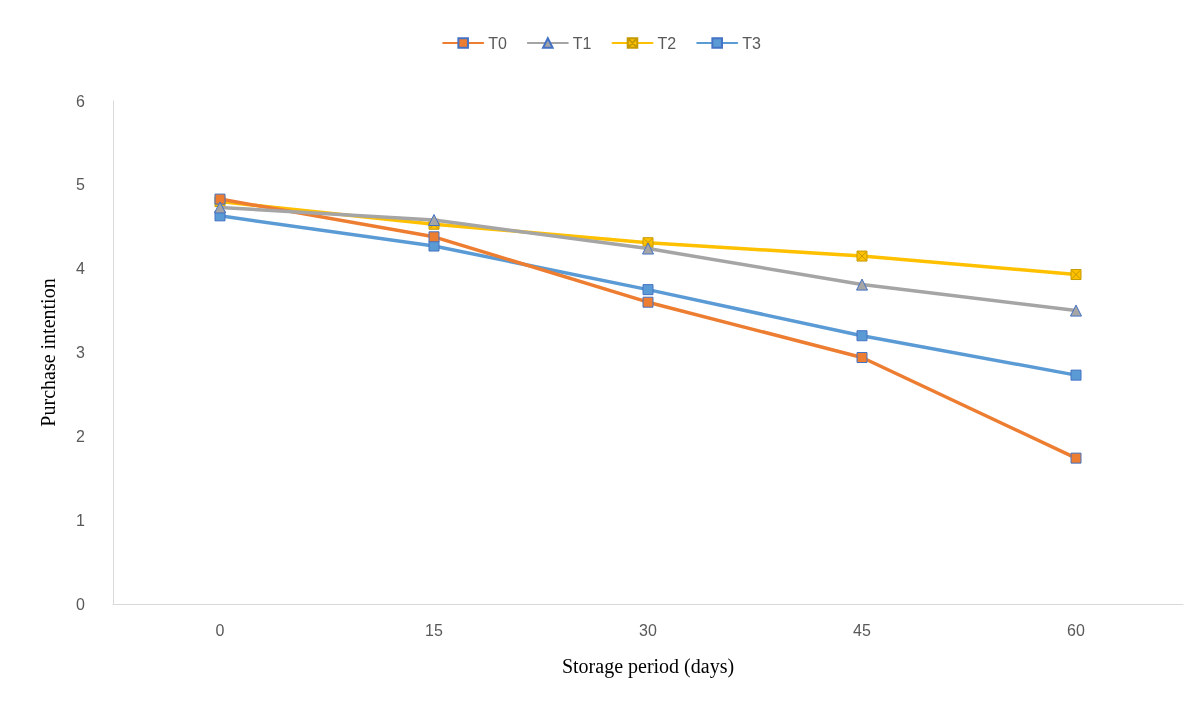 The width and height of the screenshot is (1203, 711). What do you see at coordinates (648, 630) in the screenshot?
I see `x-tick-label: 30` at bounding box center [648, 630].